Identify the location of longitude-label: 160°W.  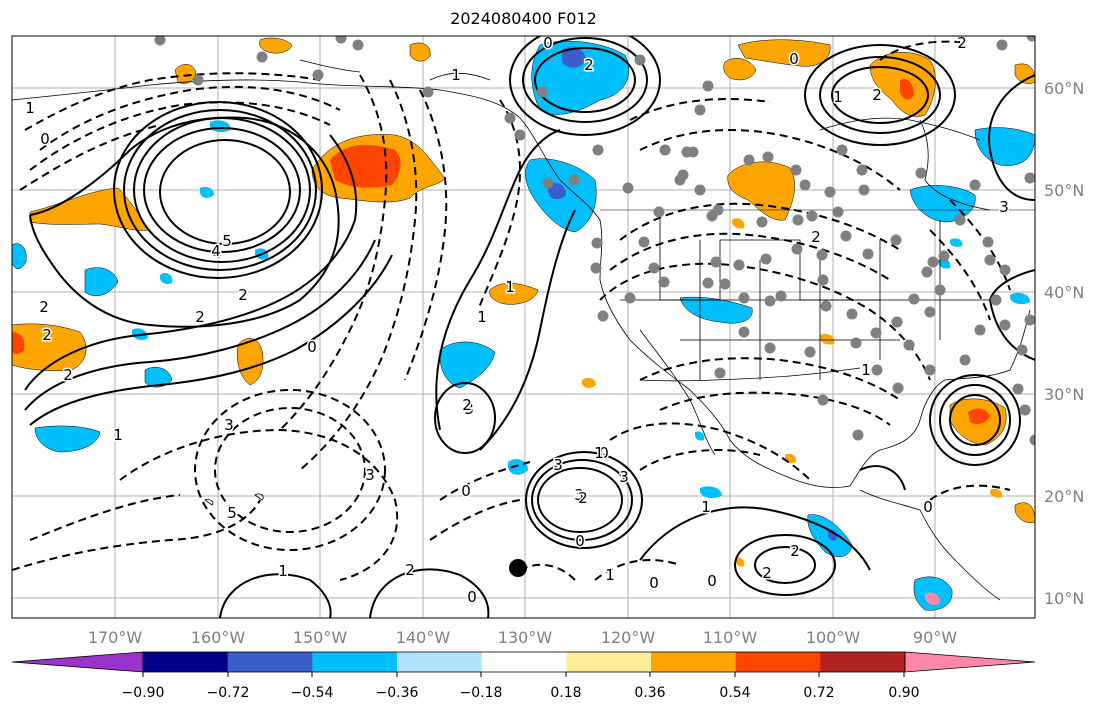
(218, 637).